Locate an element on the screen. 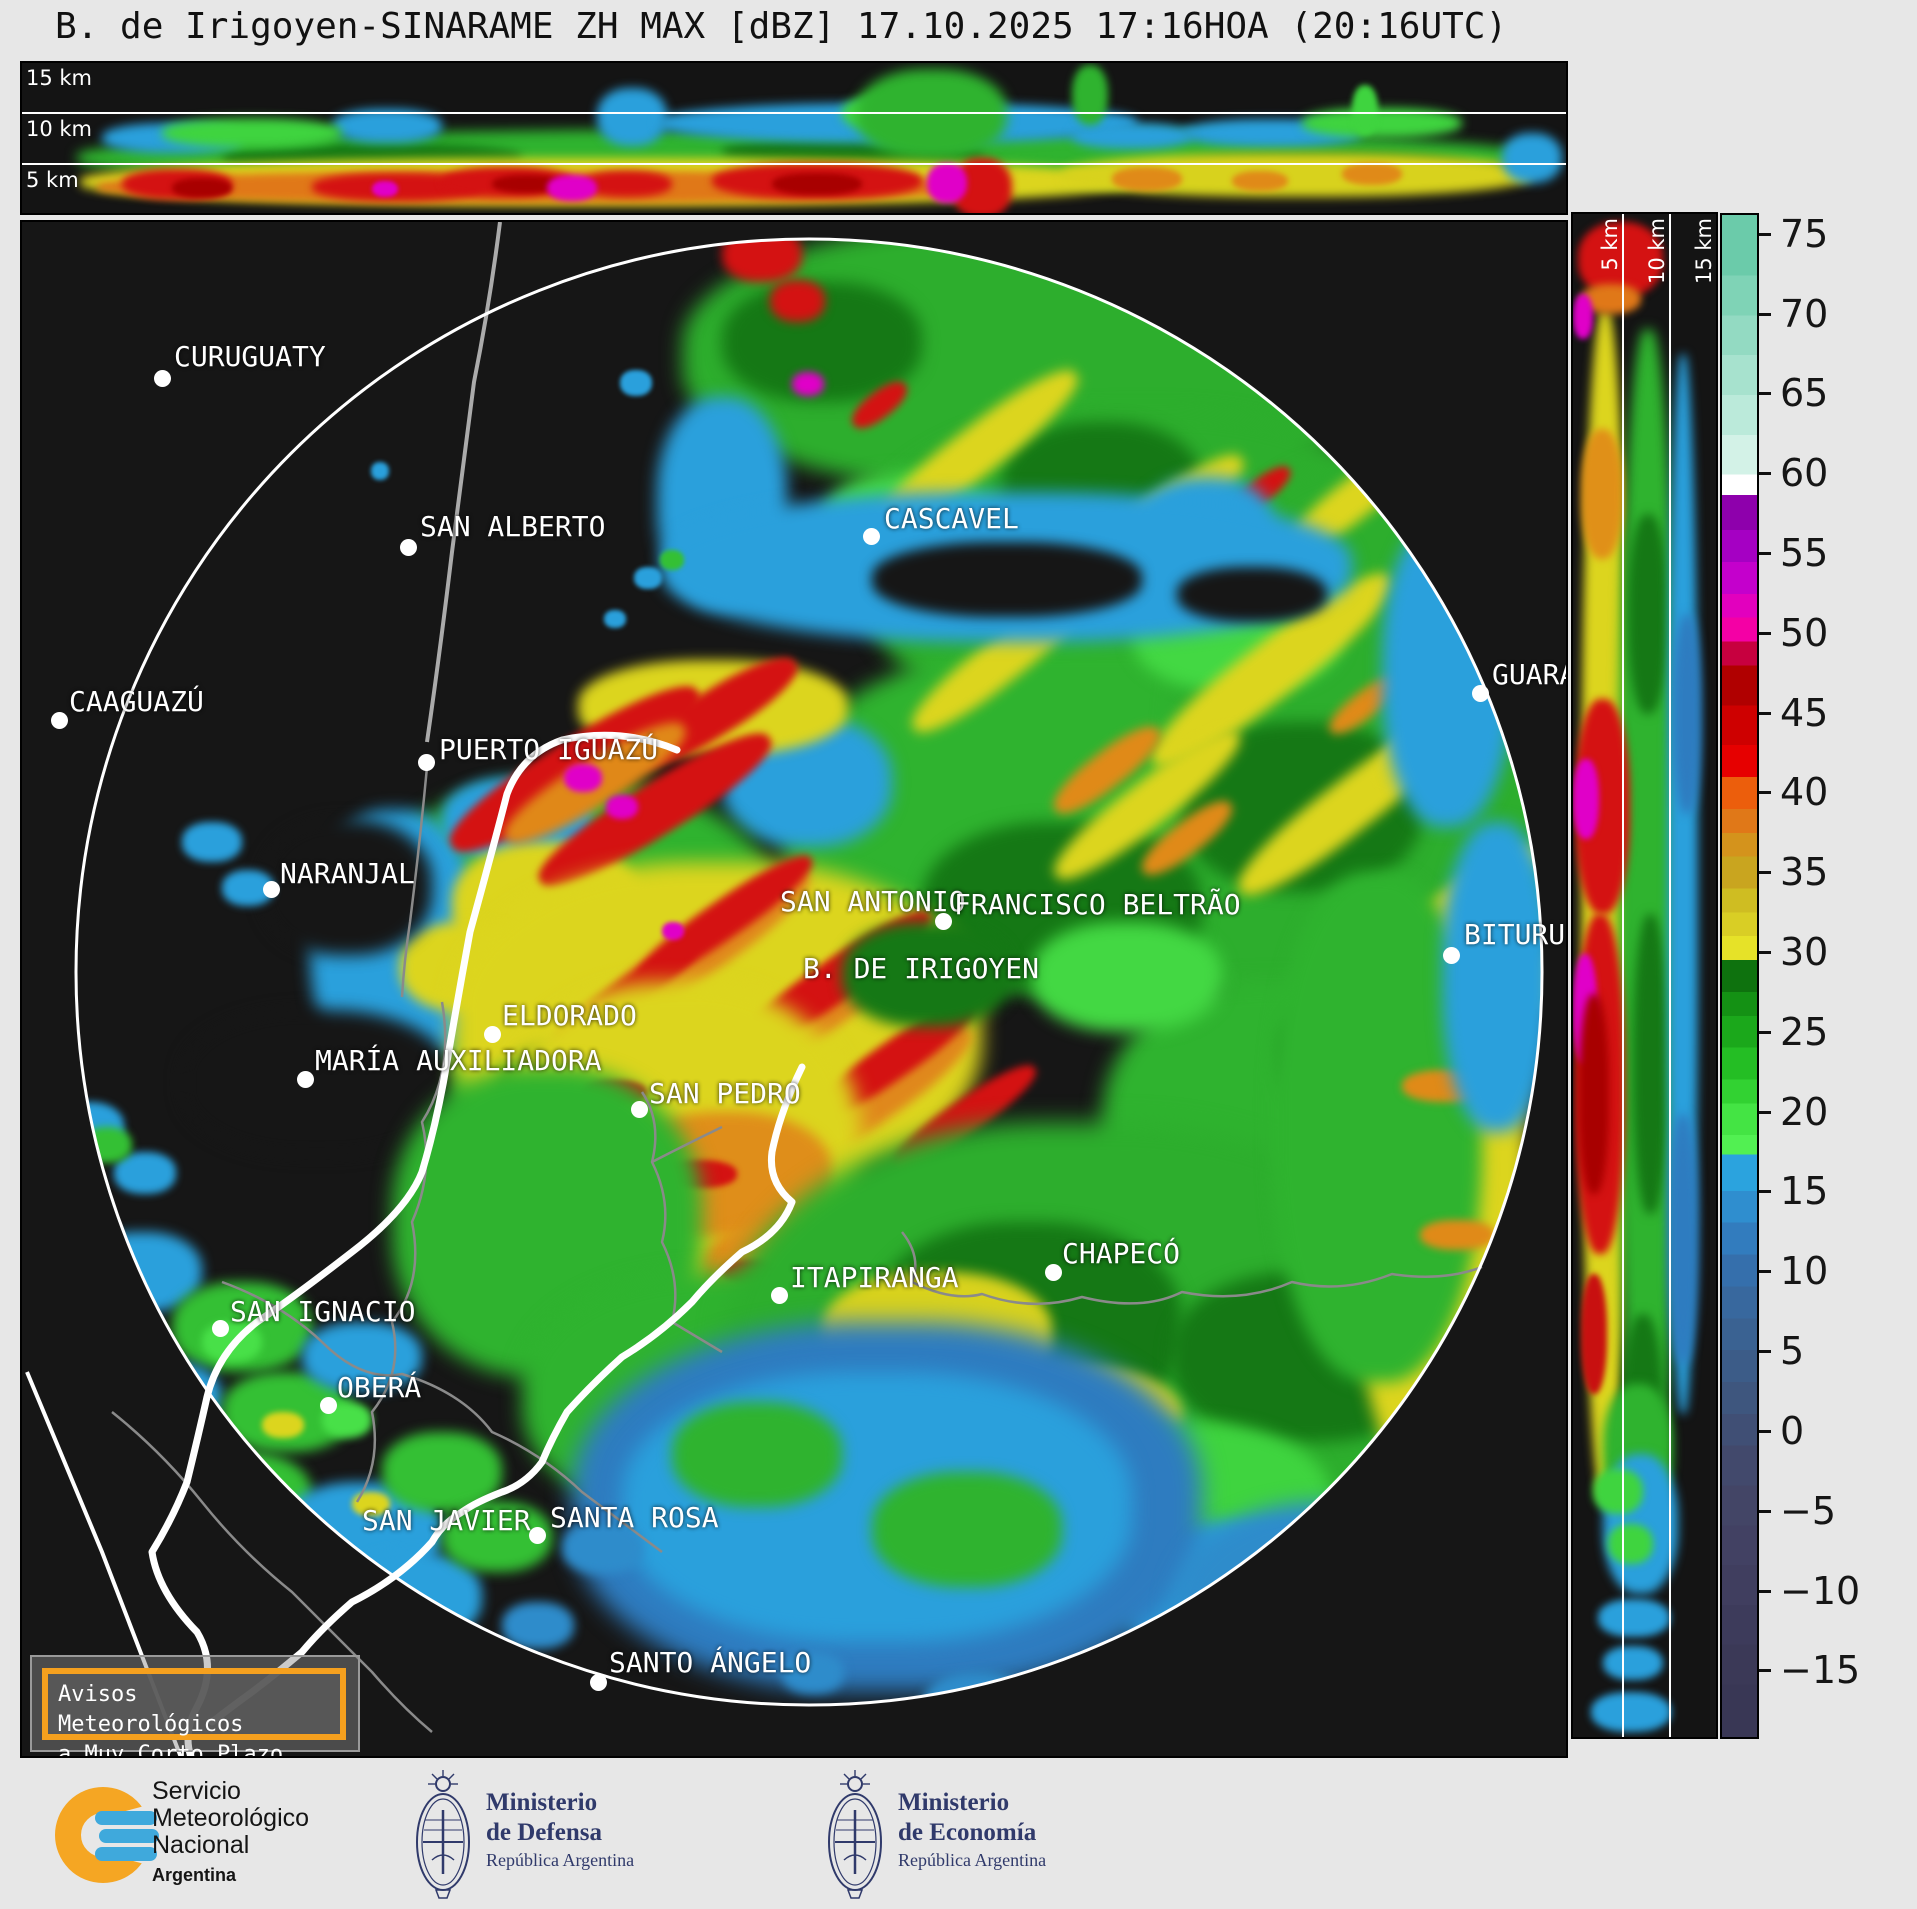  city-label: CAAGUAZÚ is located at coordinates (136, 701).